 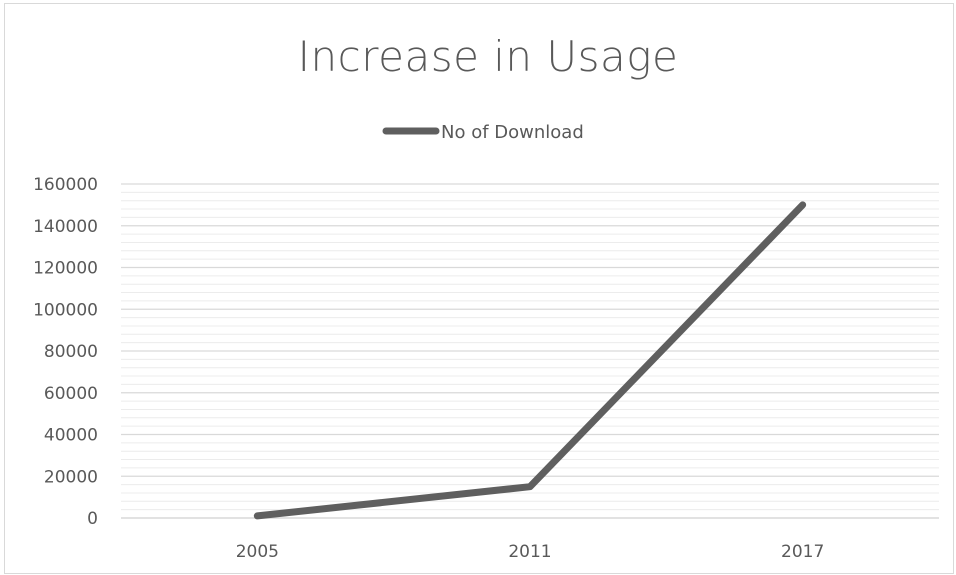 What do you see at coordinates (65, 185) in the screenshot?
I see `y-tick-label: 160000` at bounding box center [65, 185].